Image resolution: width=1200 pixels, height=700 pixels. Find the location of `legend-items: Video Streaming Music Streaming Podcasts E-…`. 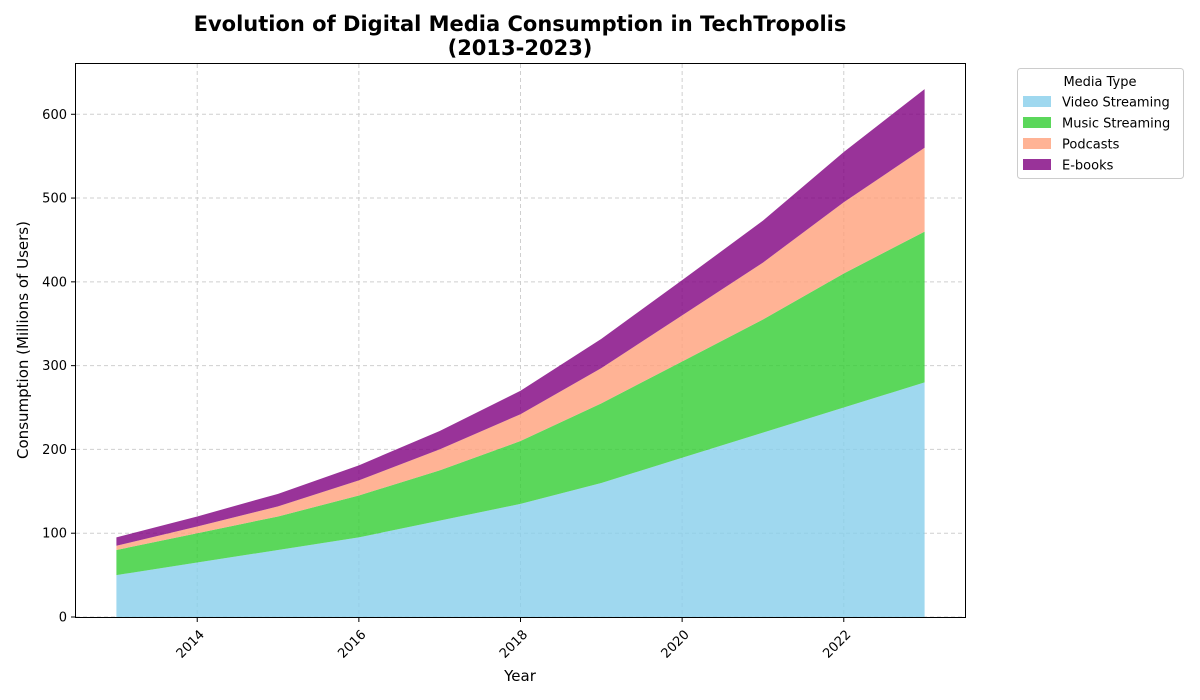

legend-items: Video Streaming Music Streaming Podcasts E-… is located at coordinates (1096, 135).